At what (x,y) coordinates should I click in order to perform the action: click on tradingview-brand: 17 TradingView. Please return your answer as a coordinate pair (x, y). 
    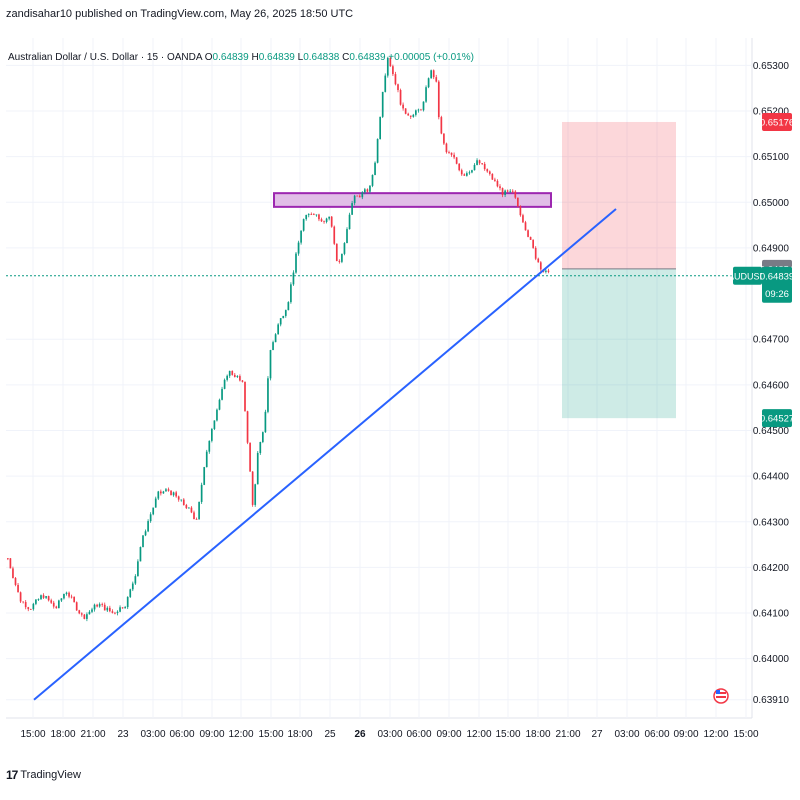
    Looking at the image, I should click on (43, 775).